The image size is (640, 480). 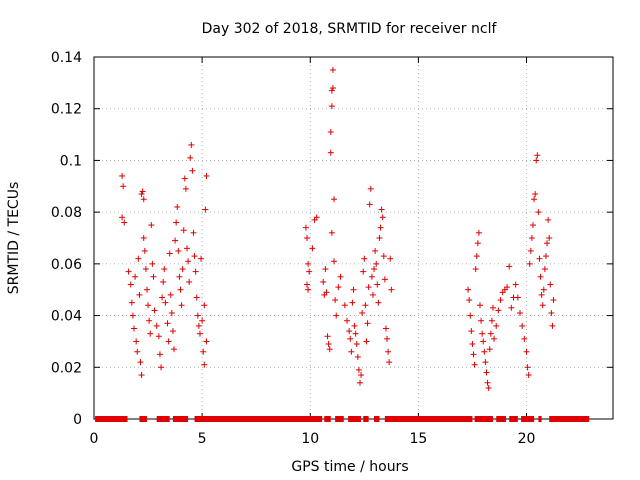 What do you see at coordinates (66, 317) in the screenshot?
I see `y-tick-label: 0.04` at bounding box center [66, 317].